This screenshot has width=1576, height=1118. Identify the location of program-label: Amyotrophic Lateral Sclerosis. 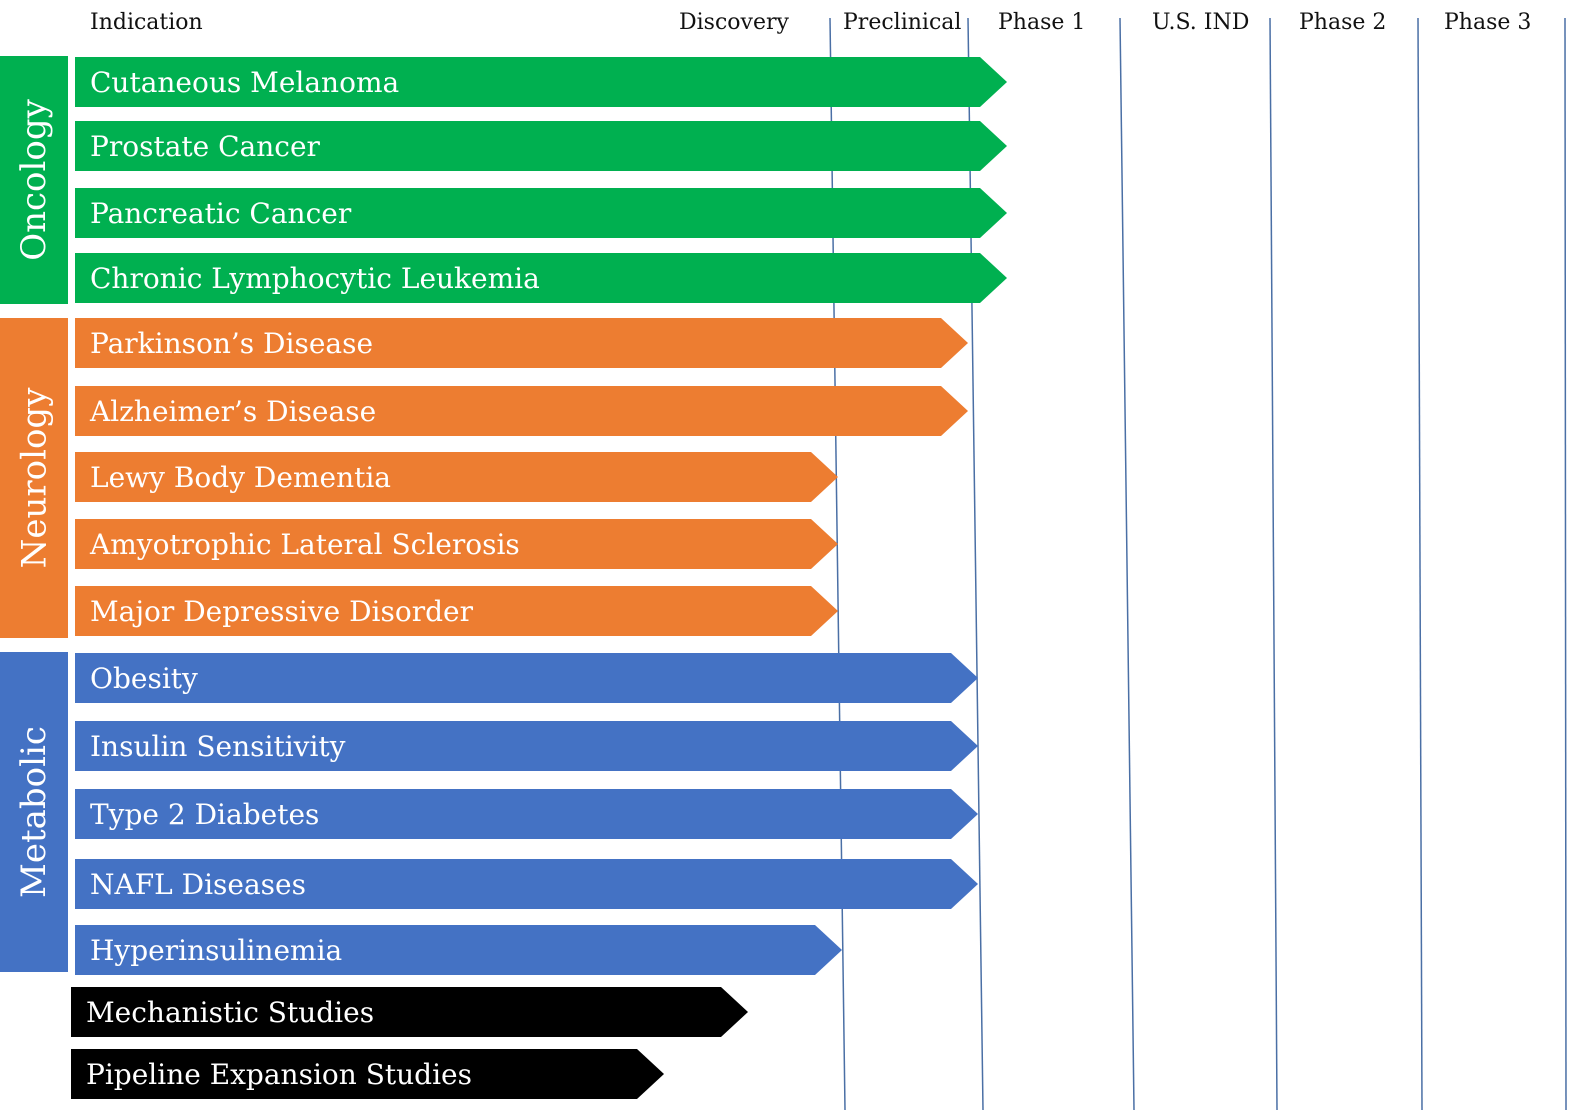
(305, 544).